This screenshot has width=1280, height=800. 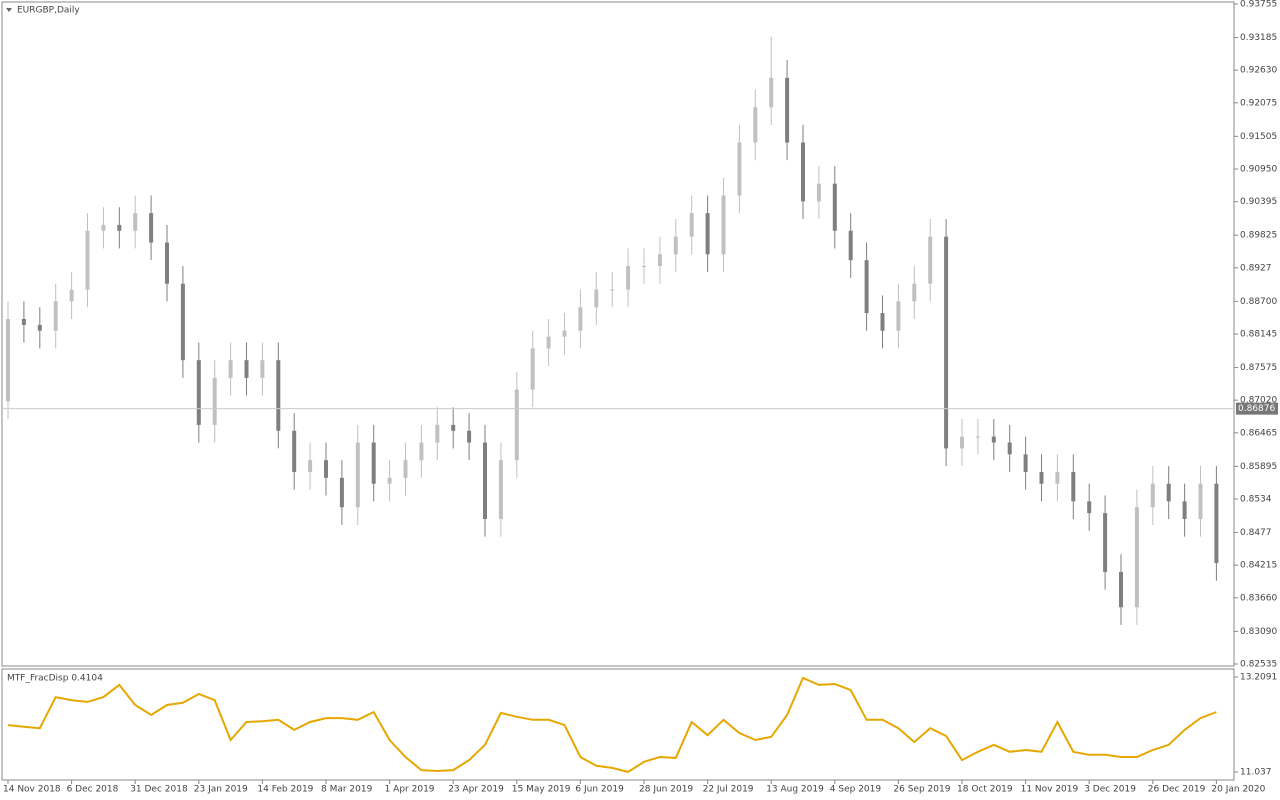 What do you see at coordinates (612, 724) in the screenshot?
I see `indicator-line` at bounding box center [612, 724].